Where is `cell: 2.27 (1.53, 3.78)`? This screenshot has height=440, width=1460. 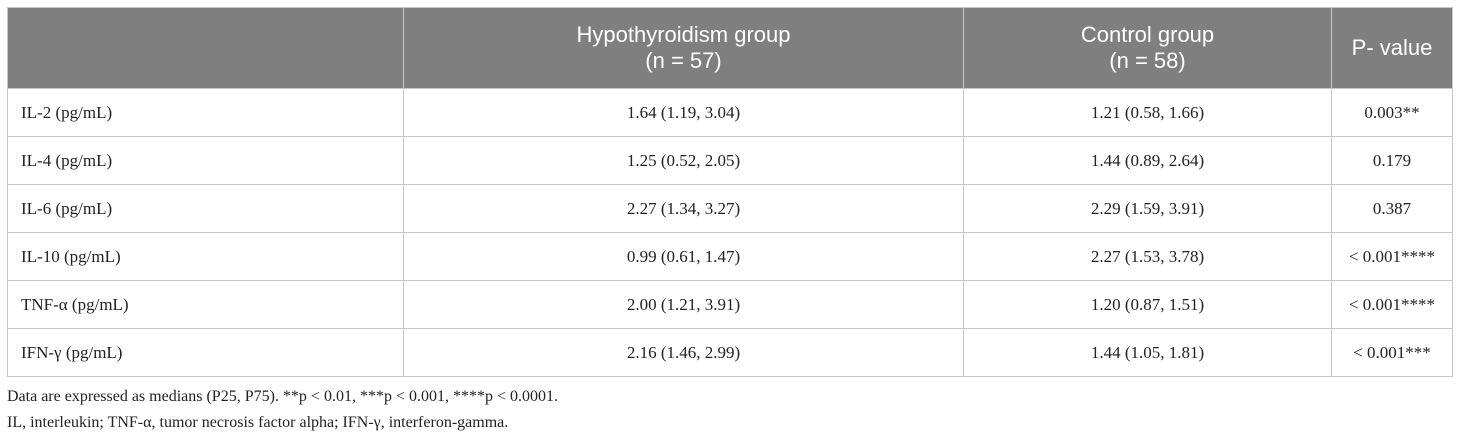 cell: 2.27 (1.53, 3.78) is located at coordinates (1147, 256).